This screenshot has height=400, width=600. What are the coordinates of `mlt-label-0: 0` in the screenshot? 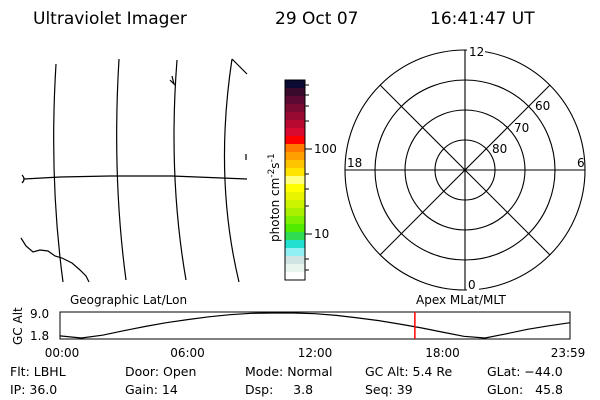 It's located at (472, 285).